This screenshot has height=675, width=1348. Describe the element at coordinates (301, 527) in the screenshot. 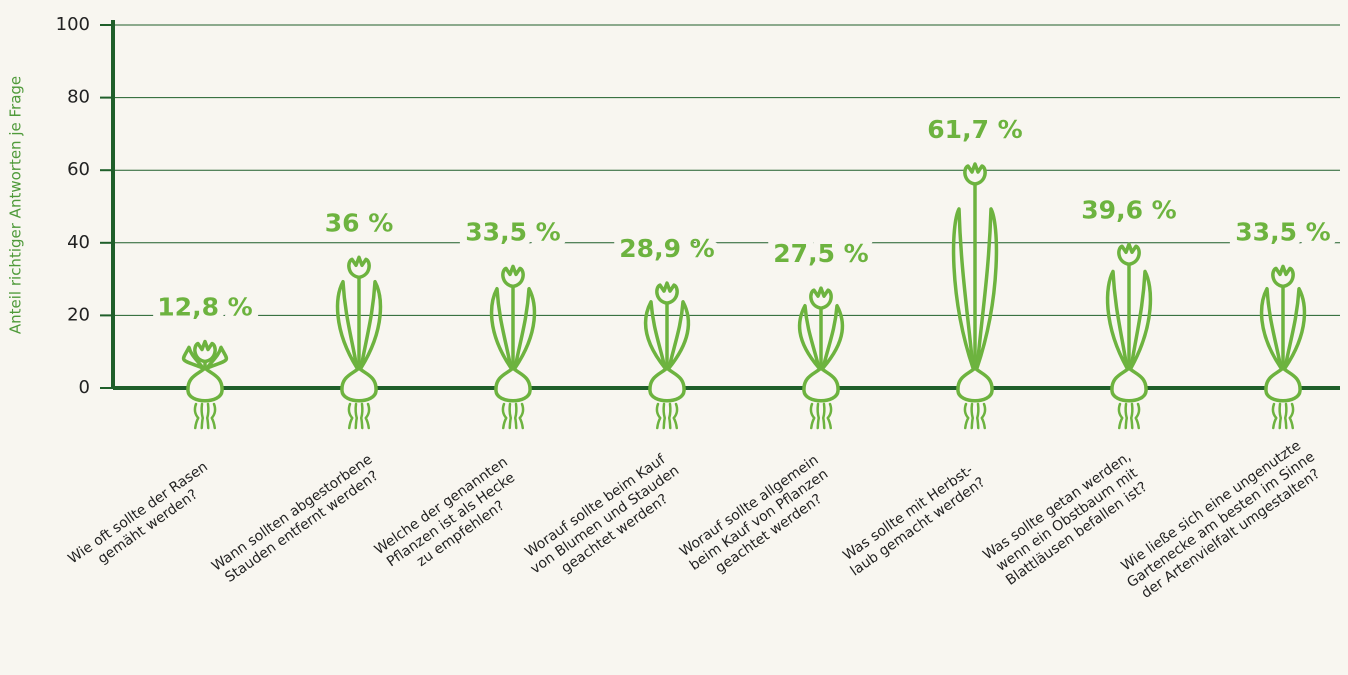

I see `x-tick-label-line: Stauden entfernt werden?` at that location.